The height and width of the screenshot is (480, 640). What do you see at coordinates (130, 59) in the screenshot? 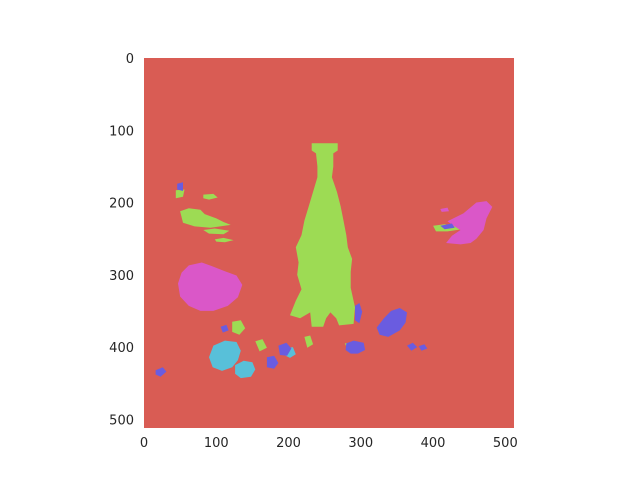
I see `y-tick-label: 0` at bounding box center [130, 59].